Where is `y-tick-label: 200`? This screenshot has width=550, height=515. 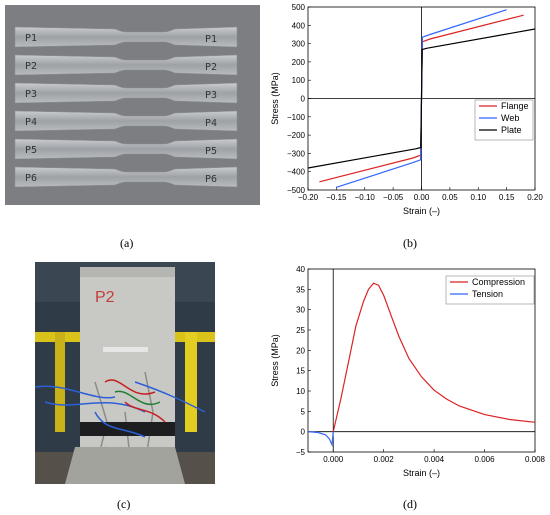 y-tick-label: 200 is located at coordinates (299, 62).